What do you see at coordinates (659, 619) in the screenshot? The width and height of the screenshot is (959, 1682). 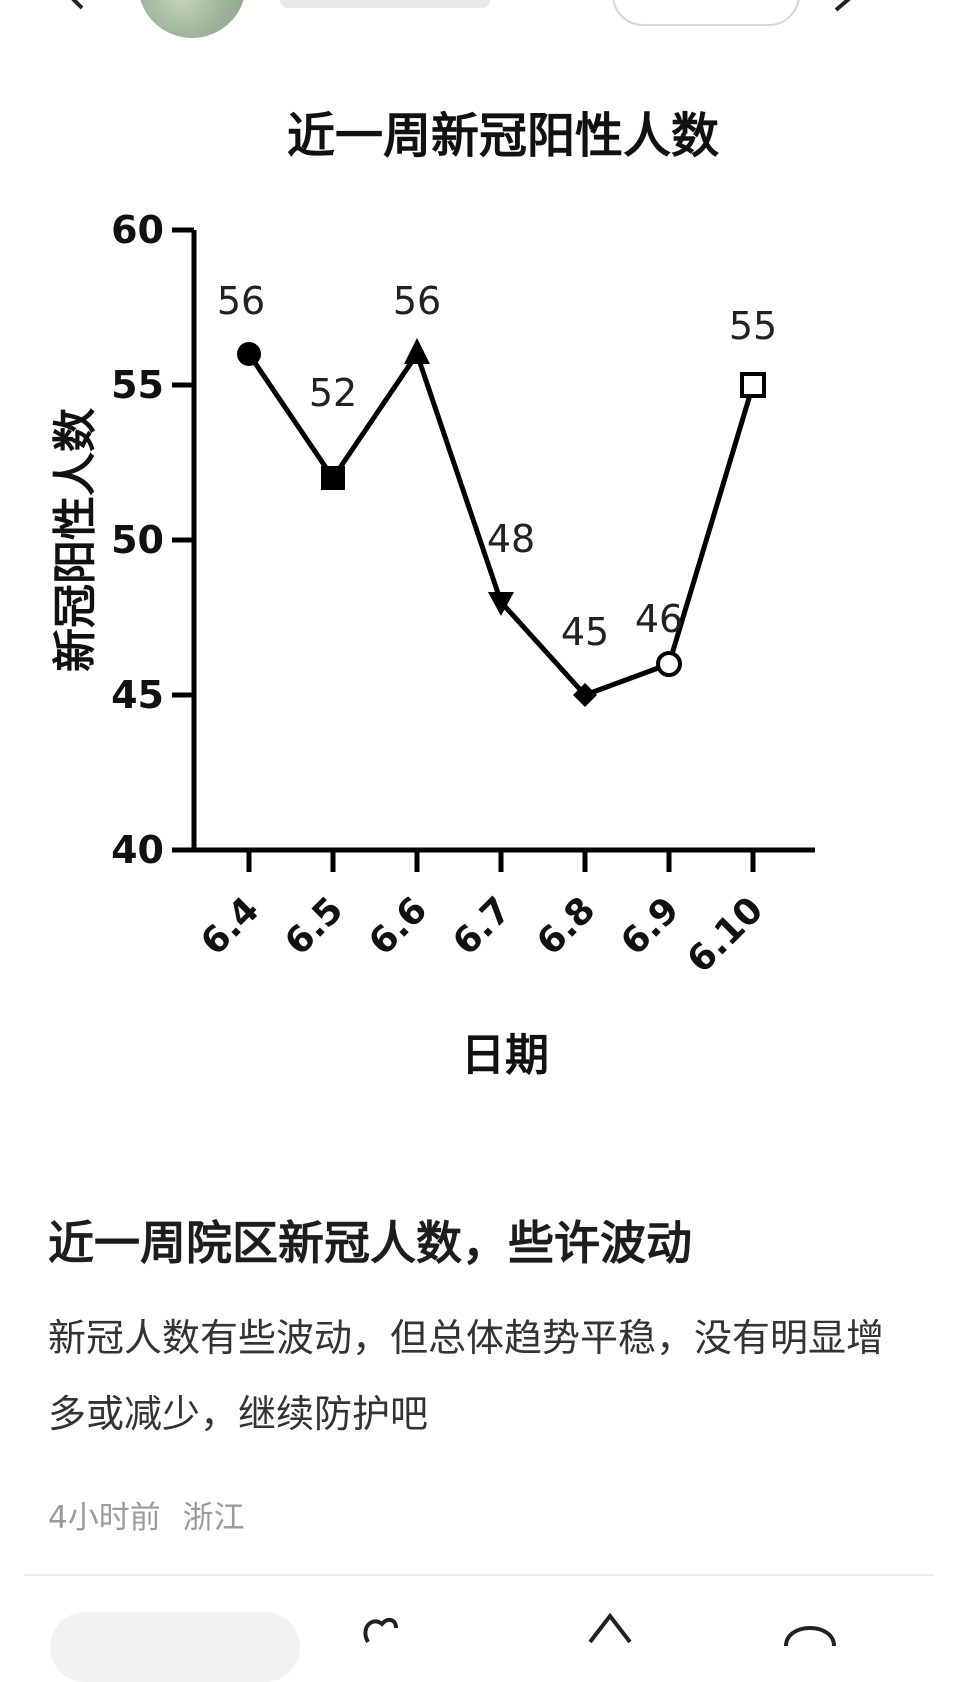 I see `data-label-6.9: 46` at bounding box center [659, 619].